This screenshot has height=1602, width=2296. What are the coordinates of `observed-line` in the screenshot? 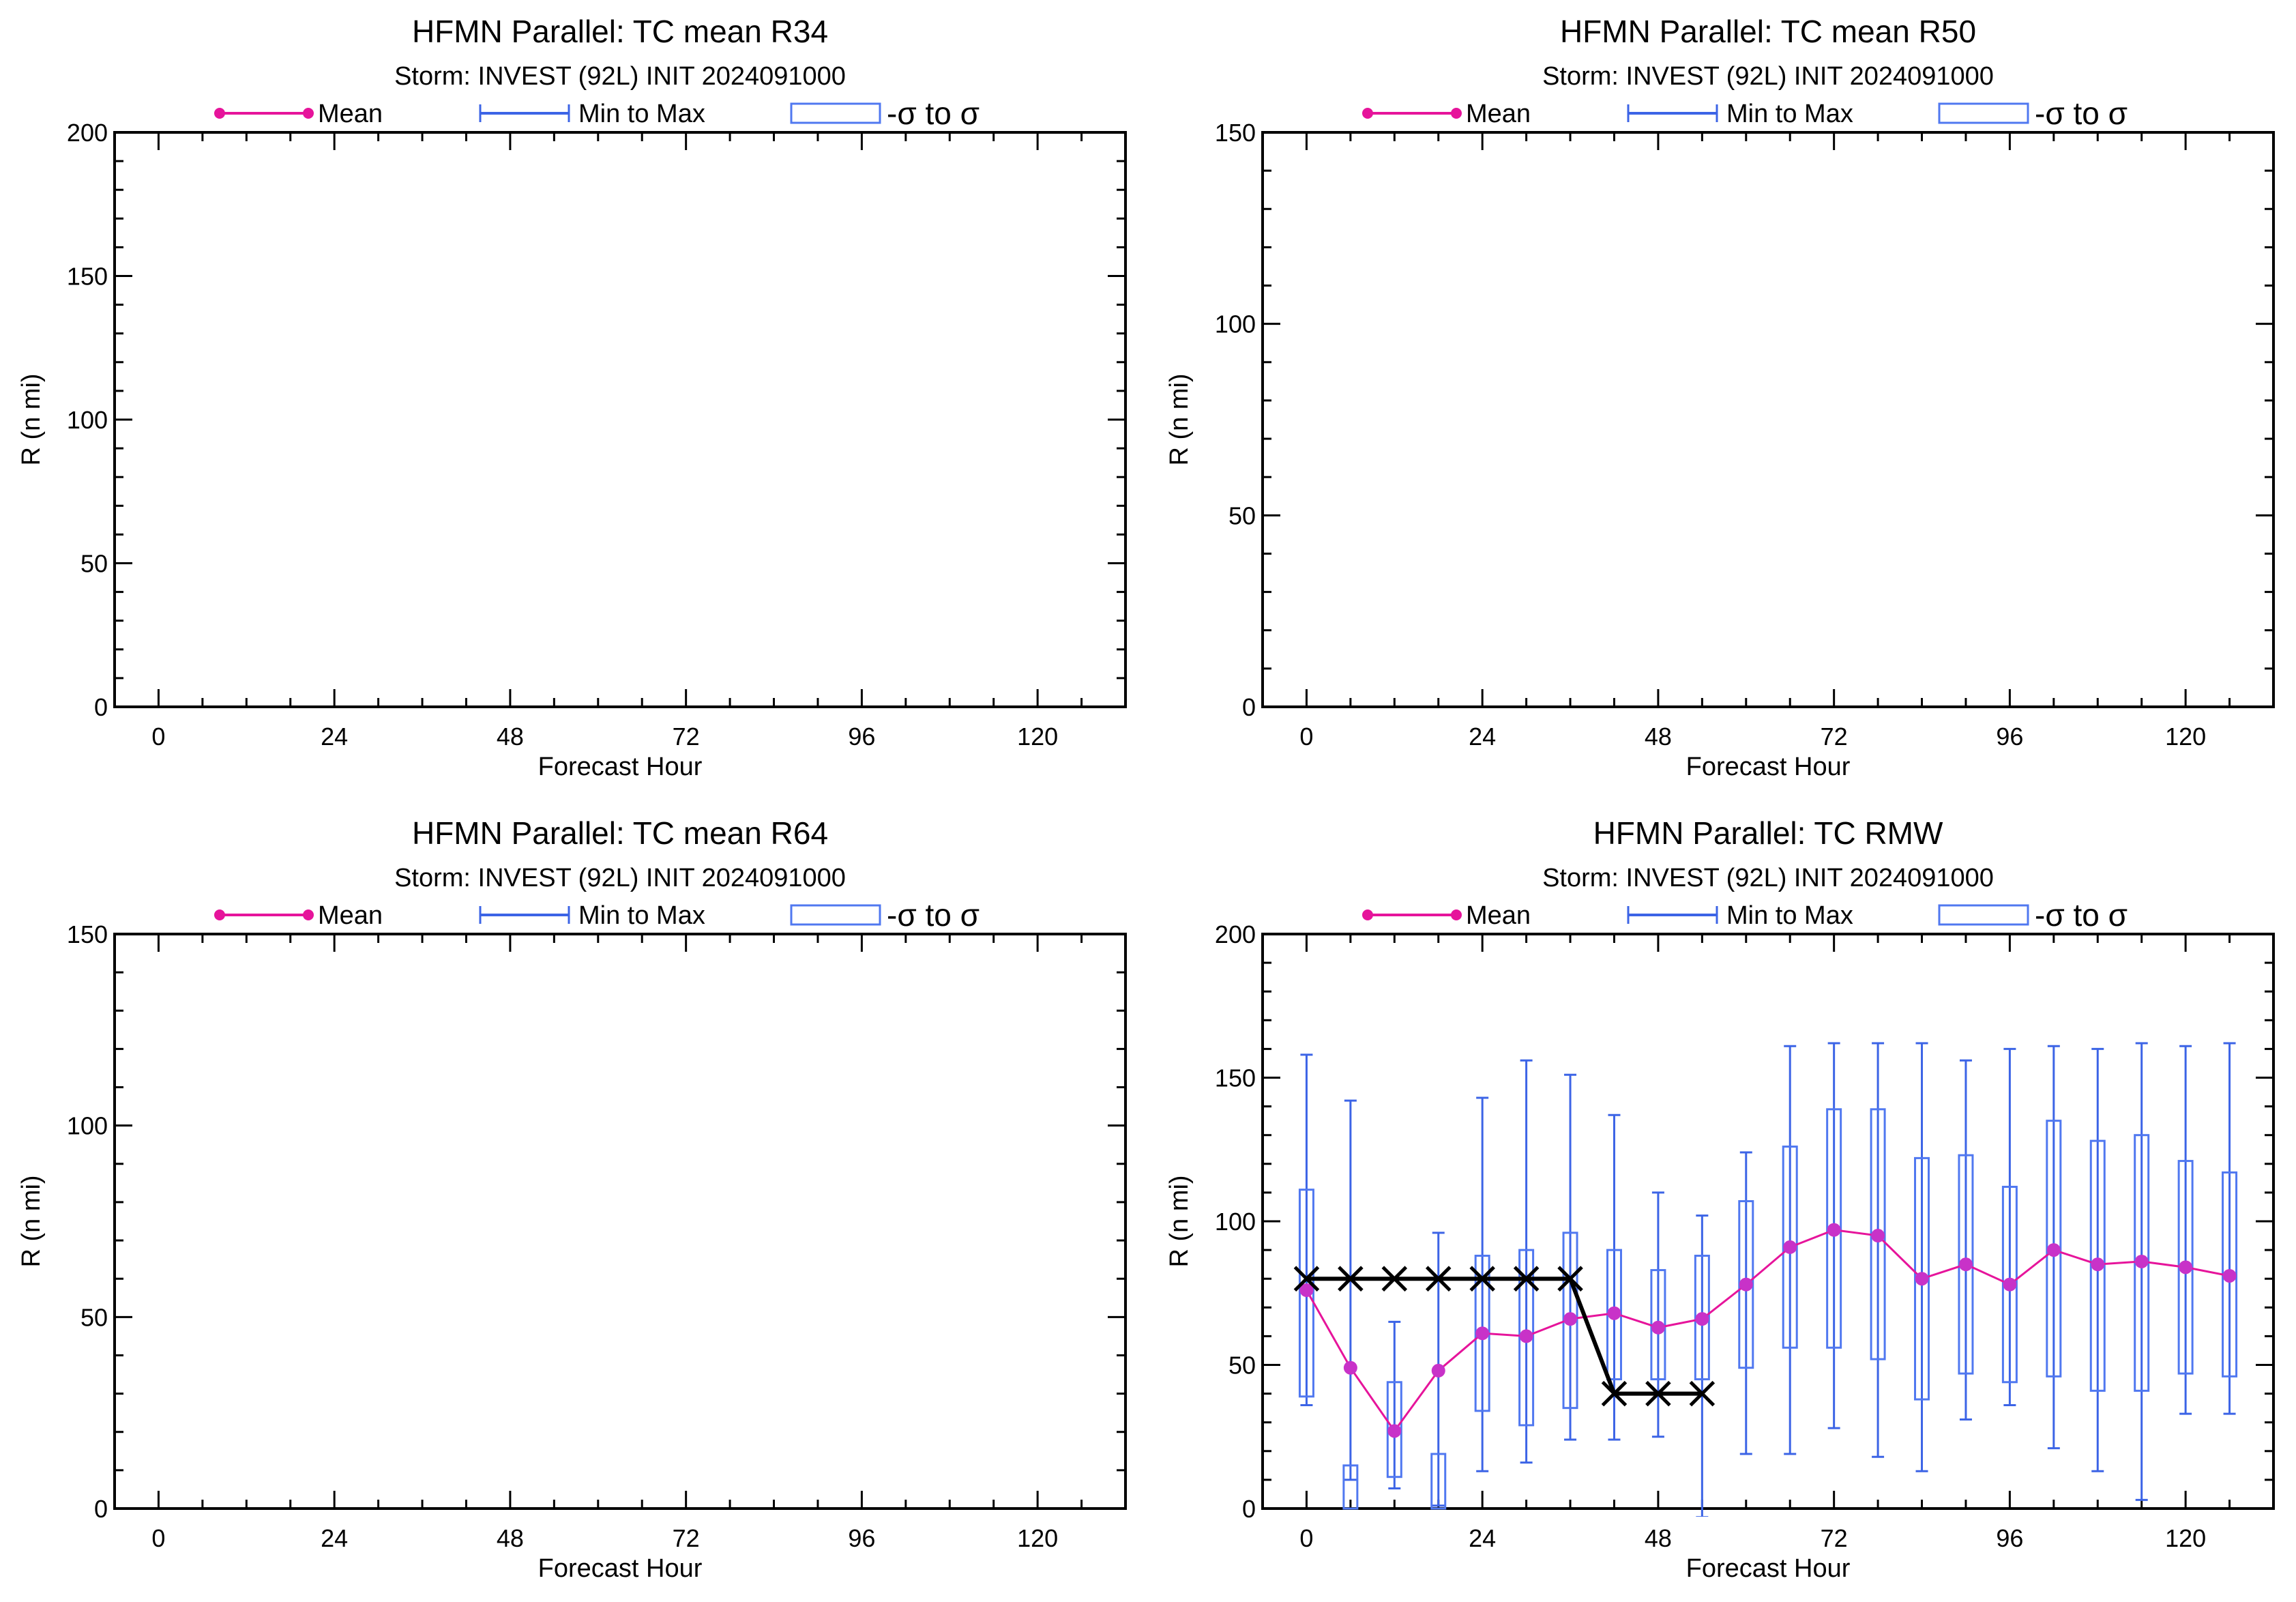 It's located at (1505, 1336).